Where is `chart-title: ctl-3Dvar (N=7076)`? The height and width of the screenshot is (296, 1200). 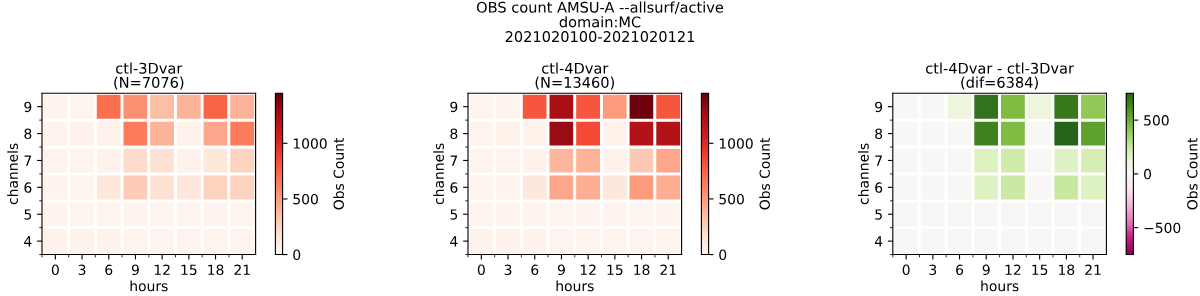 chart-title: ctl-3Dvar (N=7076) is located at coordinates (149, 76).